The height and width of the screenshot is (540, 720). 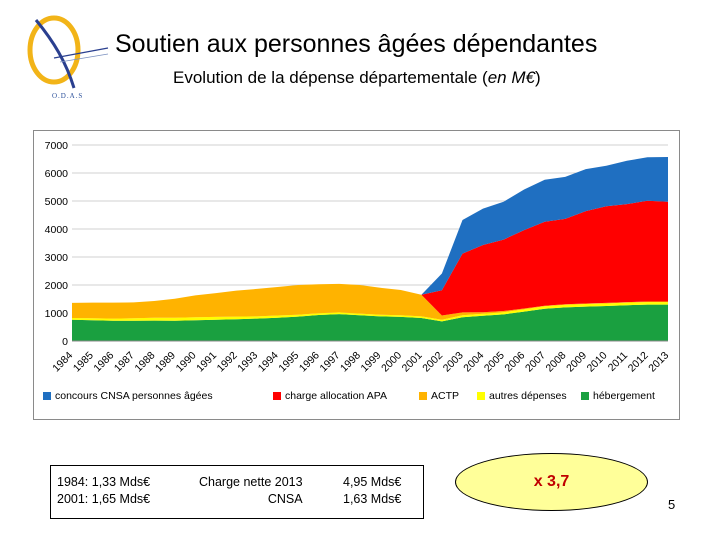 I want to click on legend-item-autres-d-penses: autres dépenses, so click(x=522, y=396).